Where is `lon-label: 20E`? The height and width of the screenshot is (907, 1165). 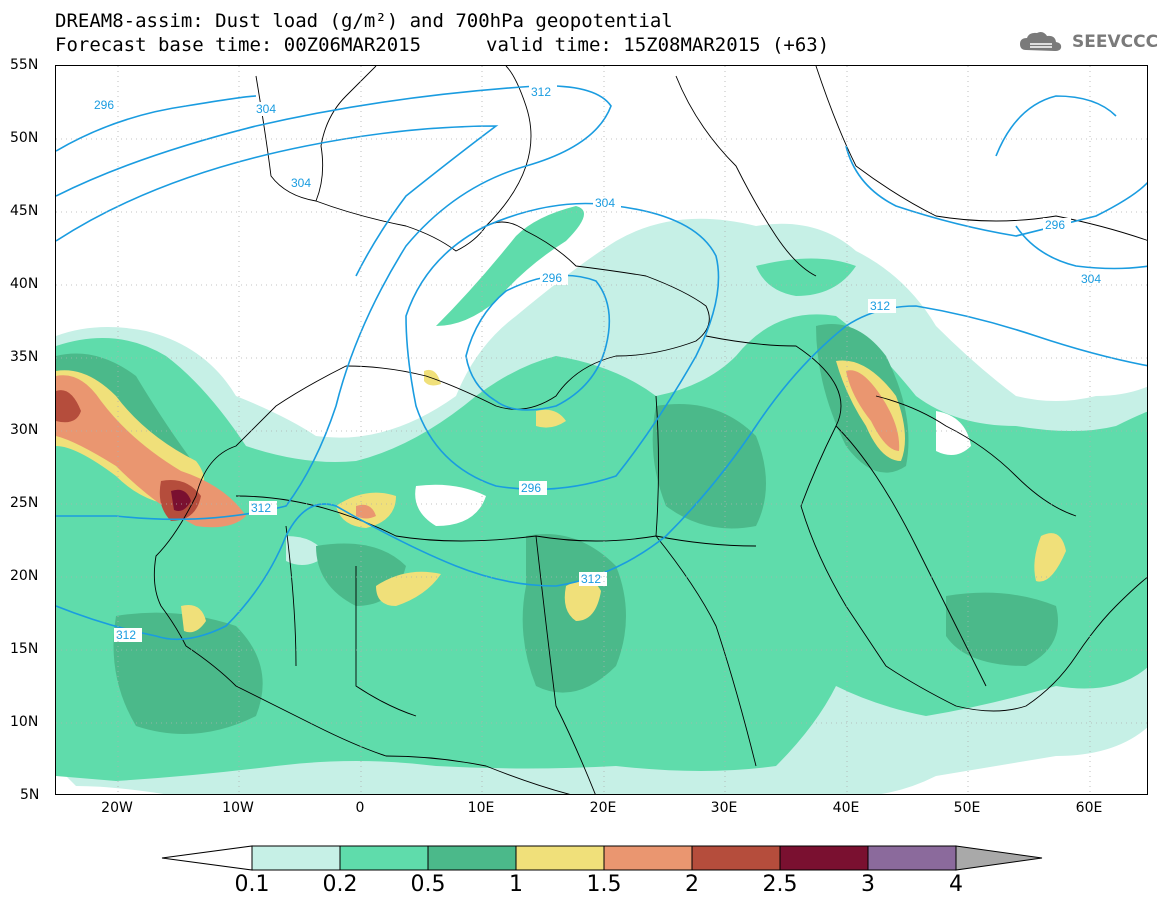
lon-label: 20E is located at coordinates (603, 808).